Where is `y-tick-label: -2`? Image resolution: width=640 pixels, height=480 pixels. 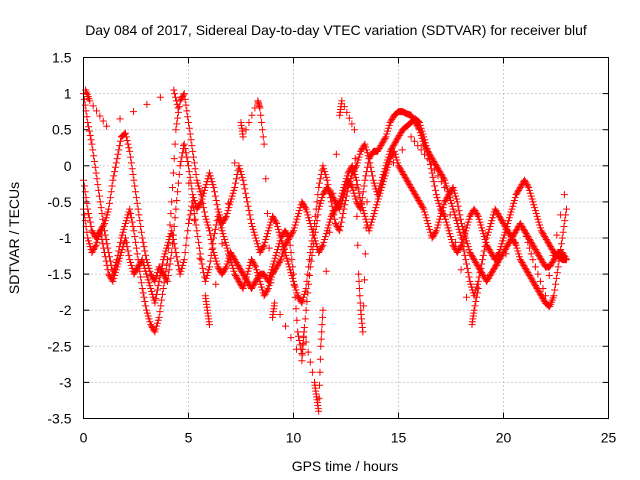
y-tick-label: -2 is located at coordinates (65, 310).